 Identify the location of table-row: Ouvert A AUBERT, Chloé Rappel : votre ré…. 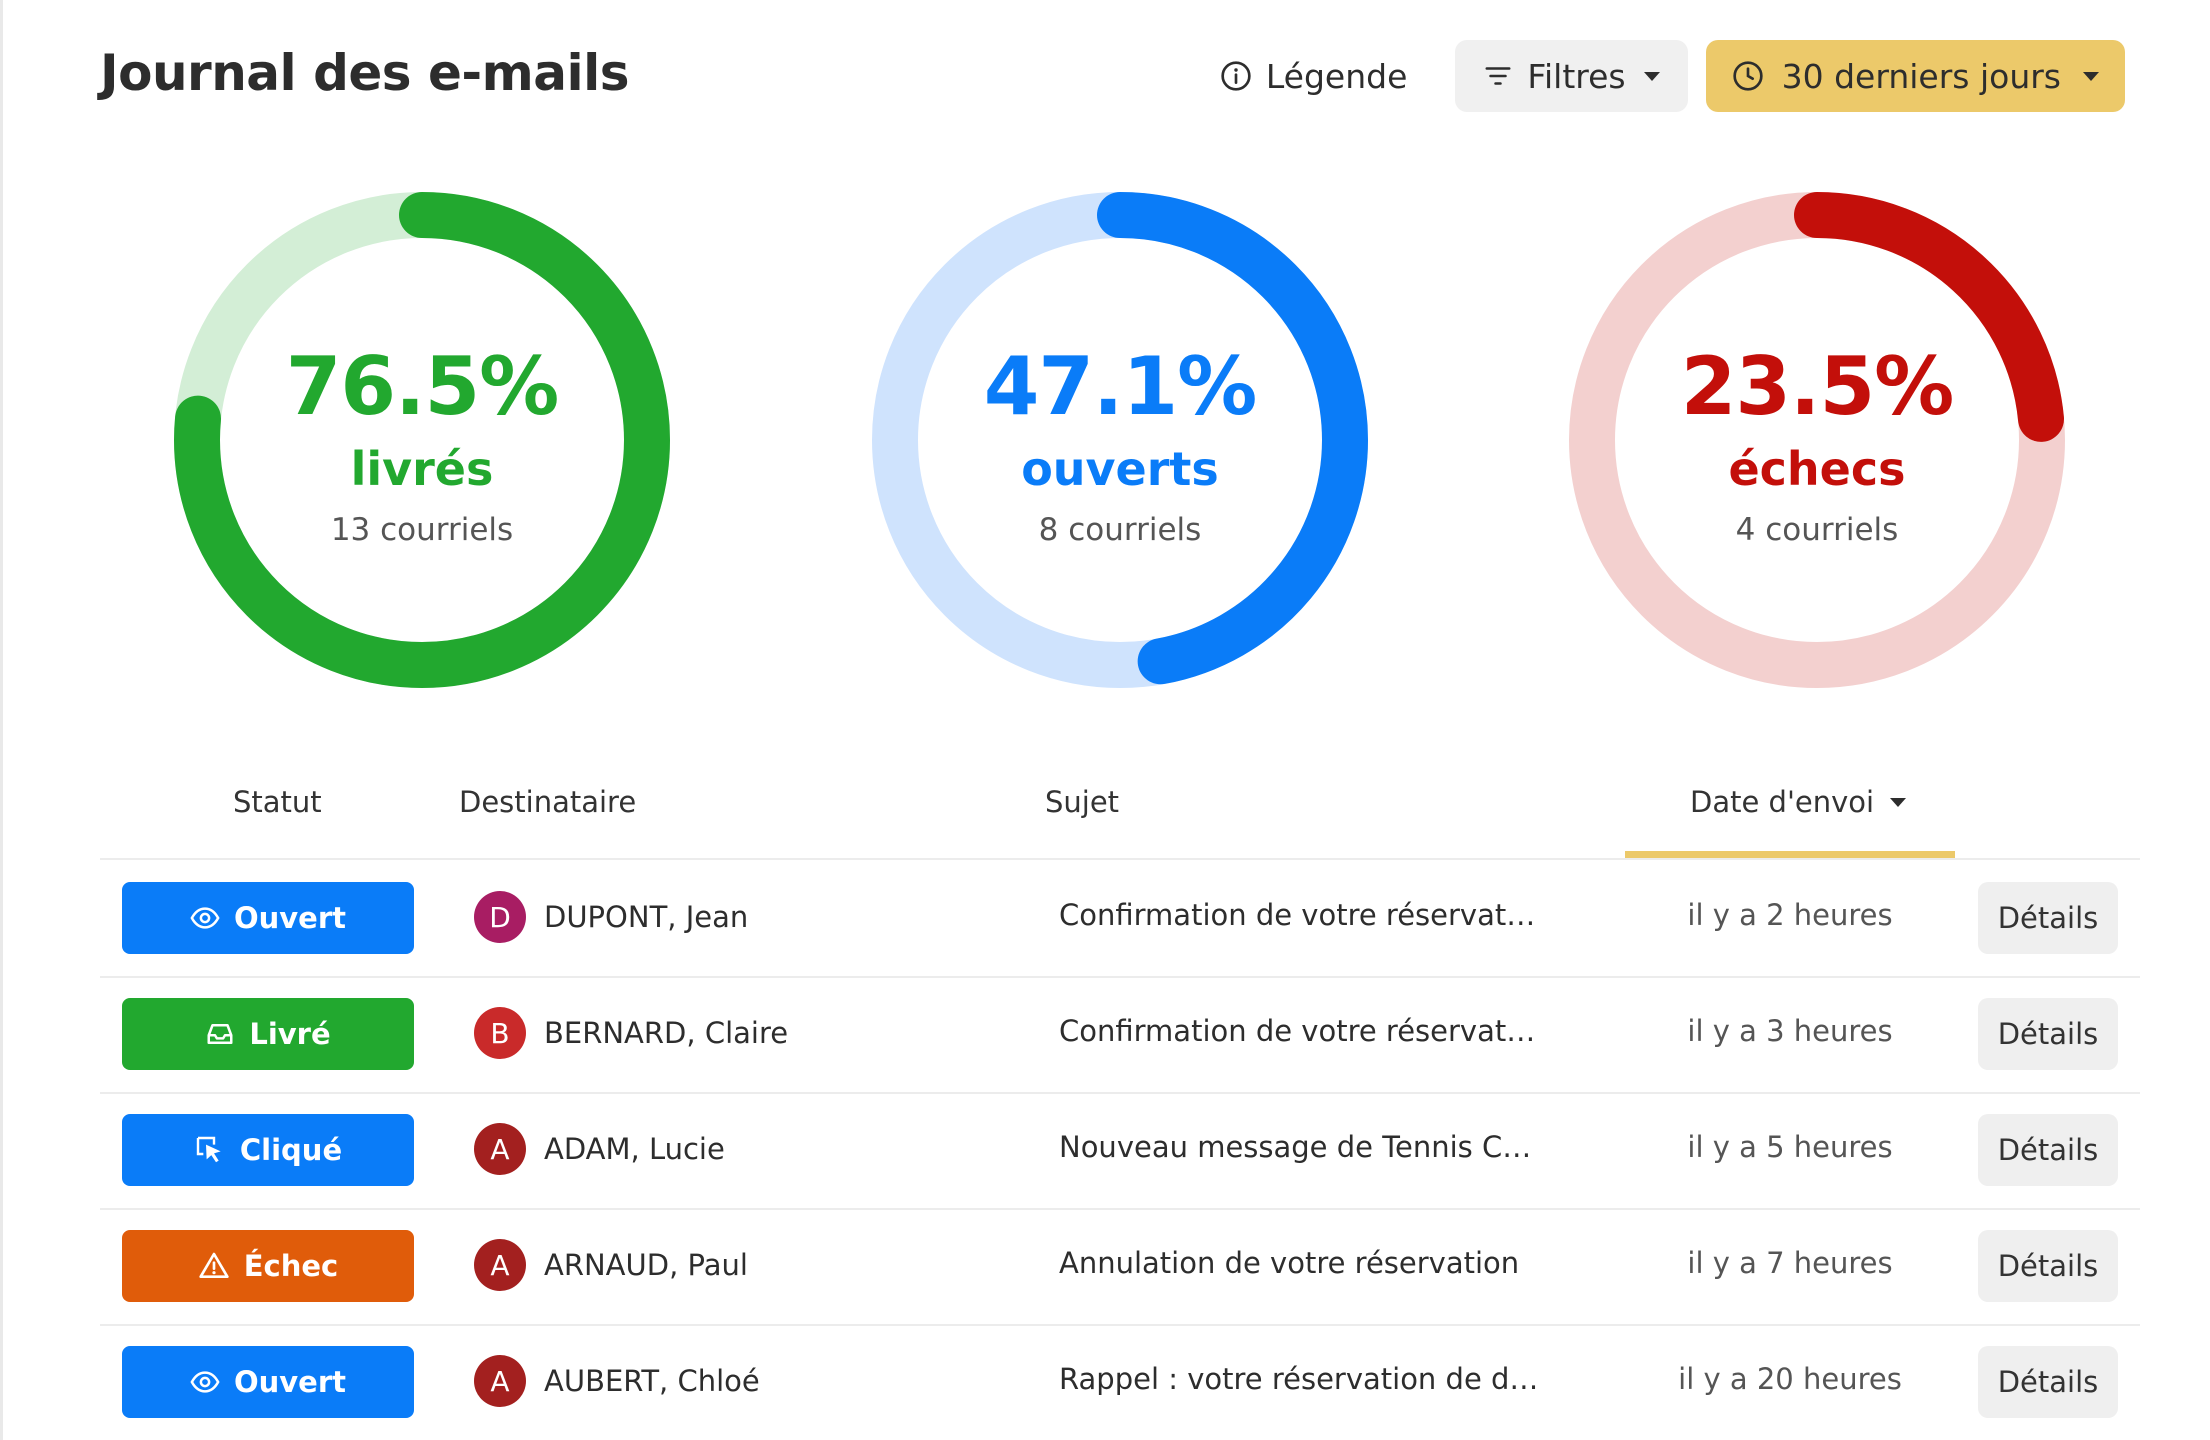
(1120, 1382).